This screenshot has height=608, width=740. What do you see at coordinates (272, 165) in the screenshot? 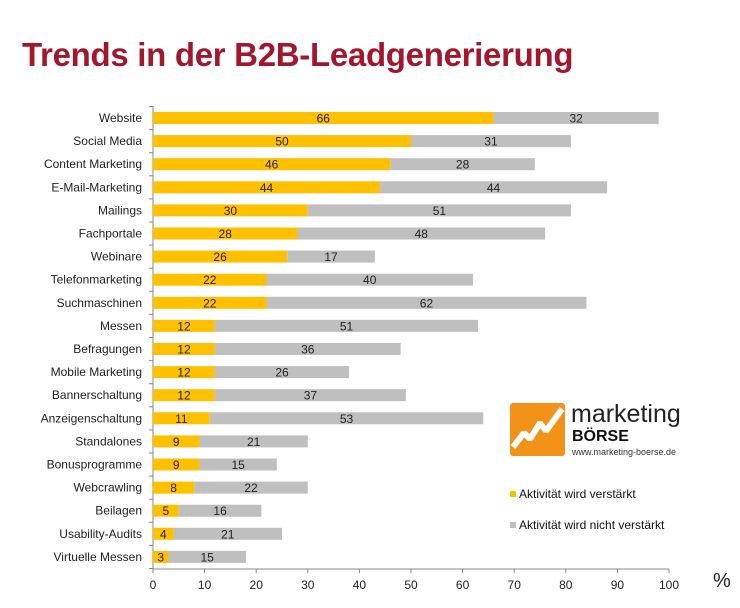
I see `data-label: 46` at bounding box center [272, 165].